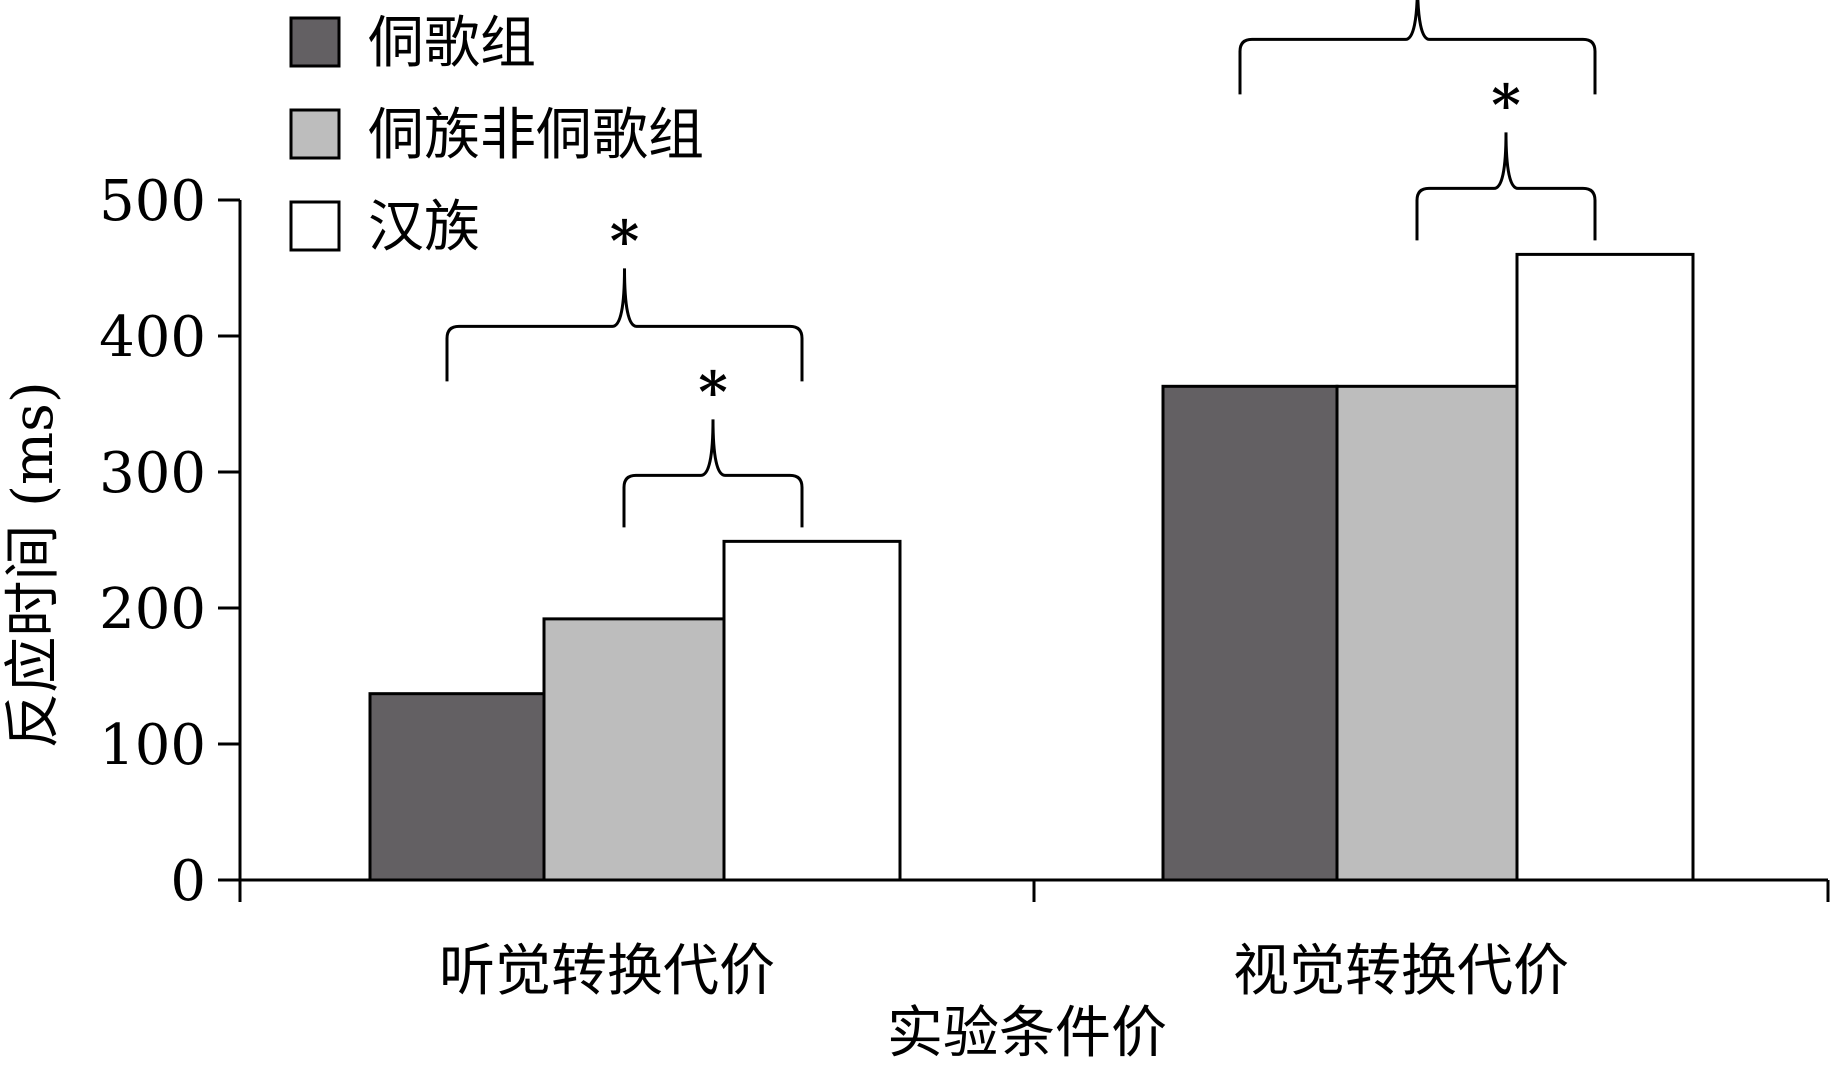 The height and width of the screenshot is (1070, 1831). Describe the element at coordinates (152, 337) in the screenshot. I see `y-tick-label: 400` at that location.